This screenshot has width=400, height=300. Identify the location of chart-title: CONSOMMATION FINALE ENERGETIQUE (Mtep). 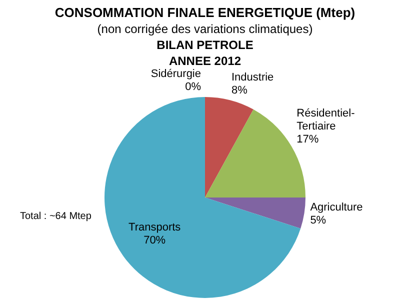
(205, 13).